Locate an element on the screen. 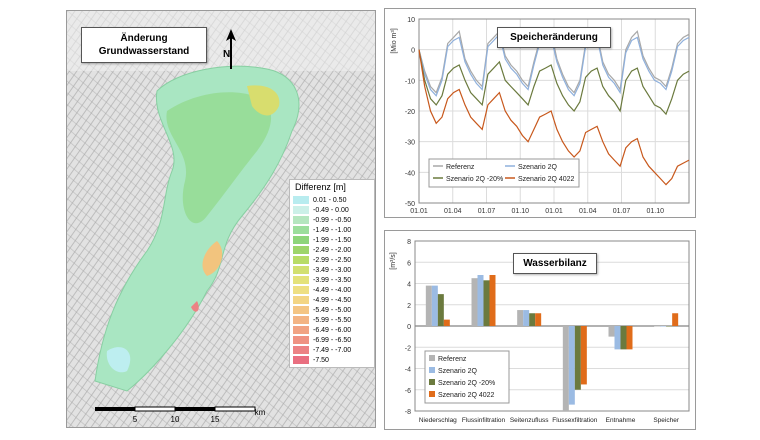  legend-label: -2.99 - -2.50 is located at coordinates (332, 260).